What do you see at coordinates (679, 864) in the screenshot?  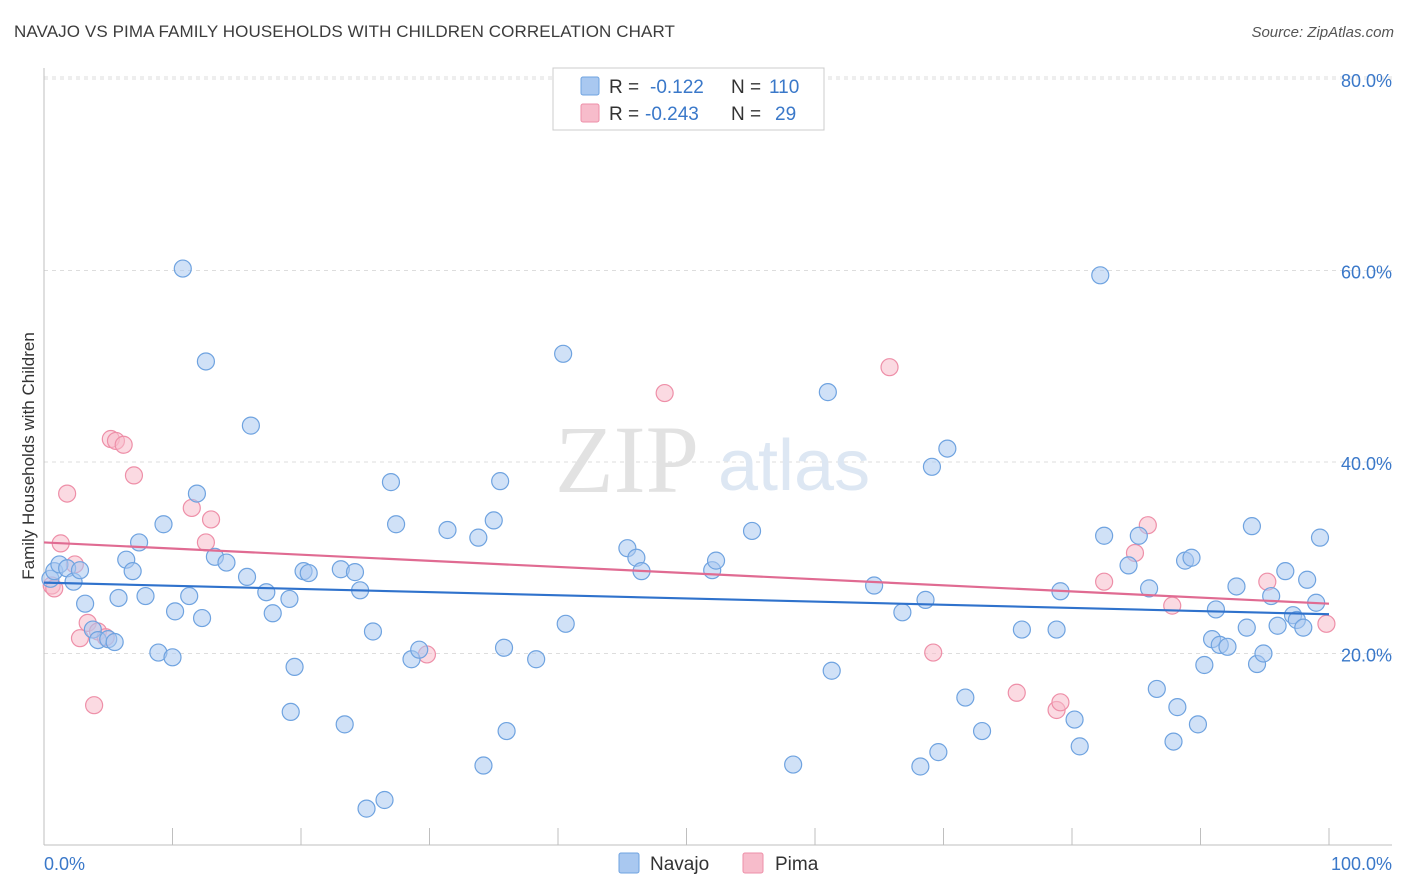 I see `series-legend-label-navajo: Navajo` at bounding box center [679, 864].